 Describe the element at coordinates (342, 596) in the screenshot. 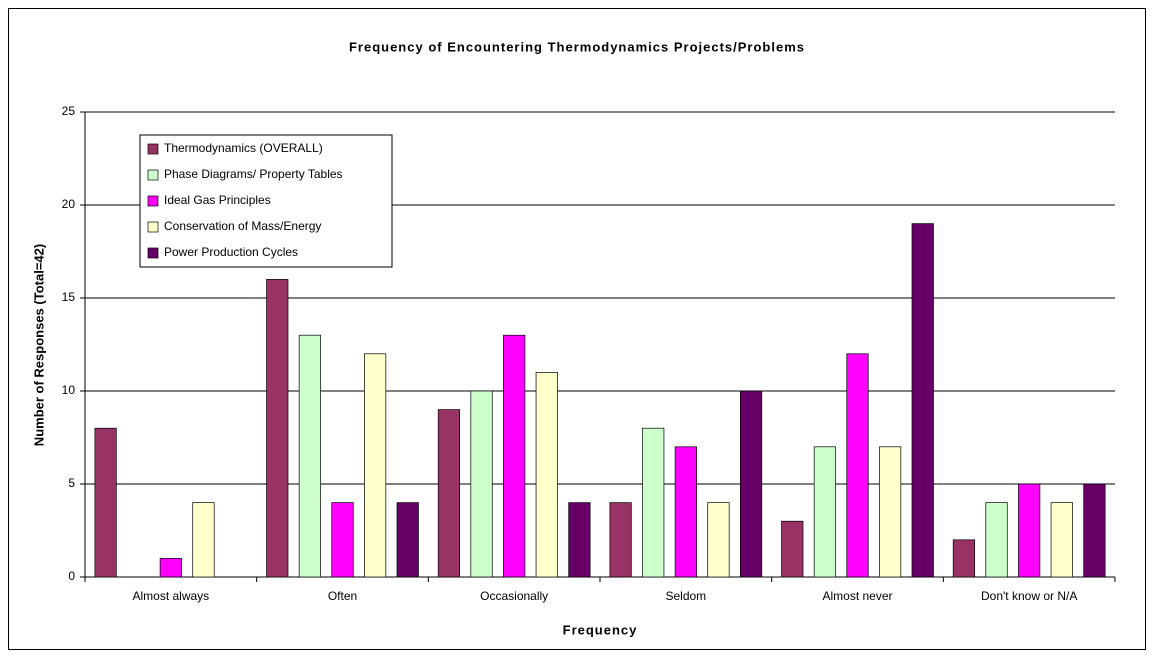

I see `x-tick-label: Often` at that location.